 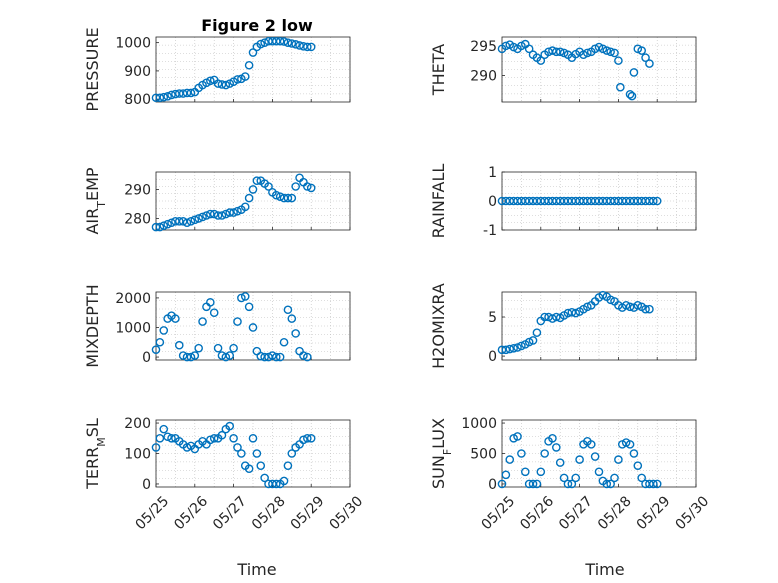 I want to click on ytick-label-mixdepth: 0, so click(x=146, y=358).